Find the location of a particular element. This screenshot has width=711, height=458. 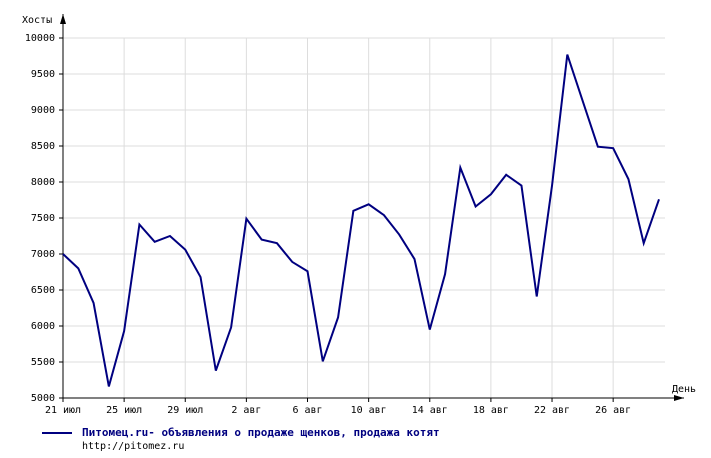

x-tick-label: 14 авг is located at coordinates (430, 410).